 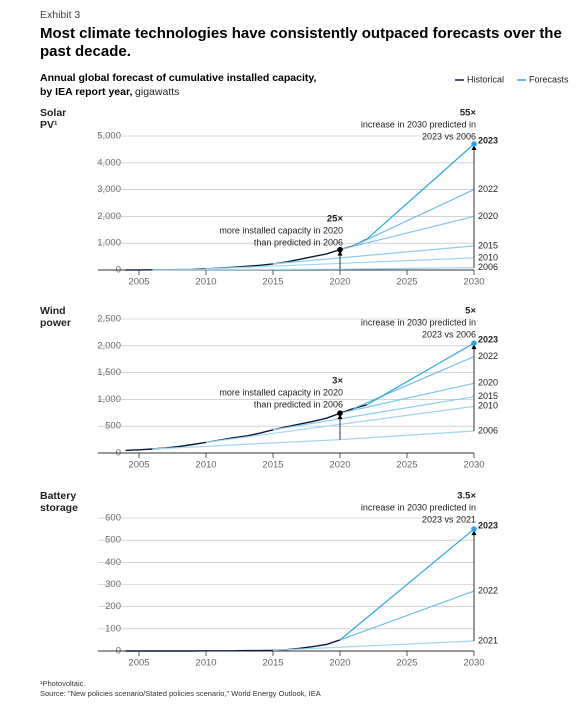 I want to click on annotation-value: 25×, so click(x=335, y=219).